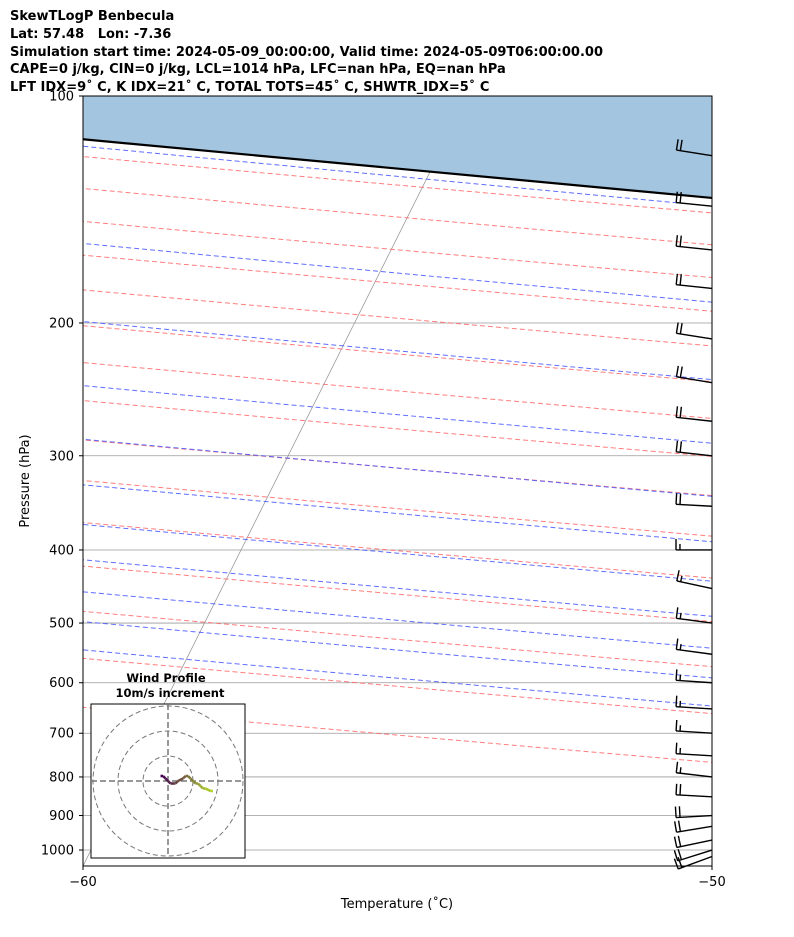 Image resolution: width=794 pixels, height=937 pixels. What do you see at coordinates (61, 456) in the screenshot?
I see `y-tick-label: 300` at bounding box center [61, 456].